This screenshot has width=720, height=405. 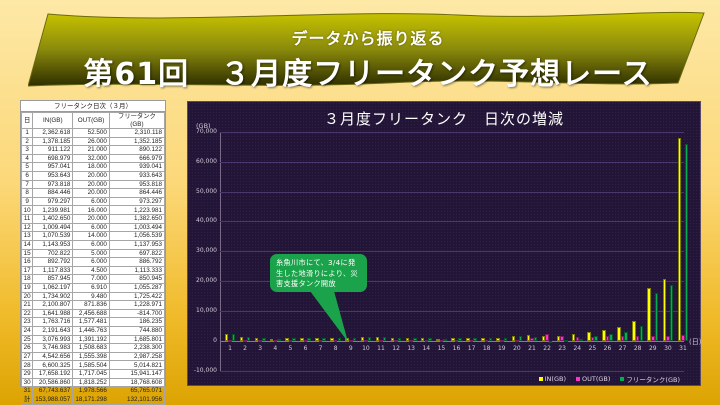 I want to click on table-row: 27 4,542.656 1,555.398 2,987.258, so click(x=93, y=356).